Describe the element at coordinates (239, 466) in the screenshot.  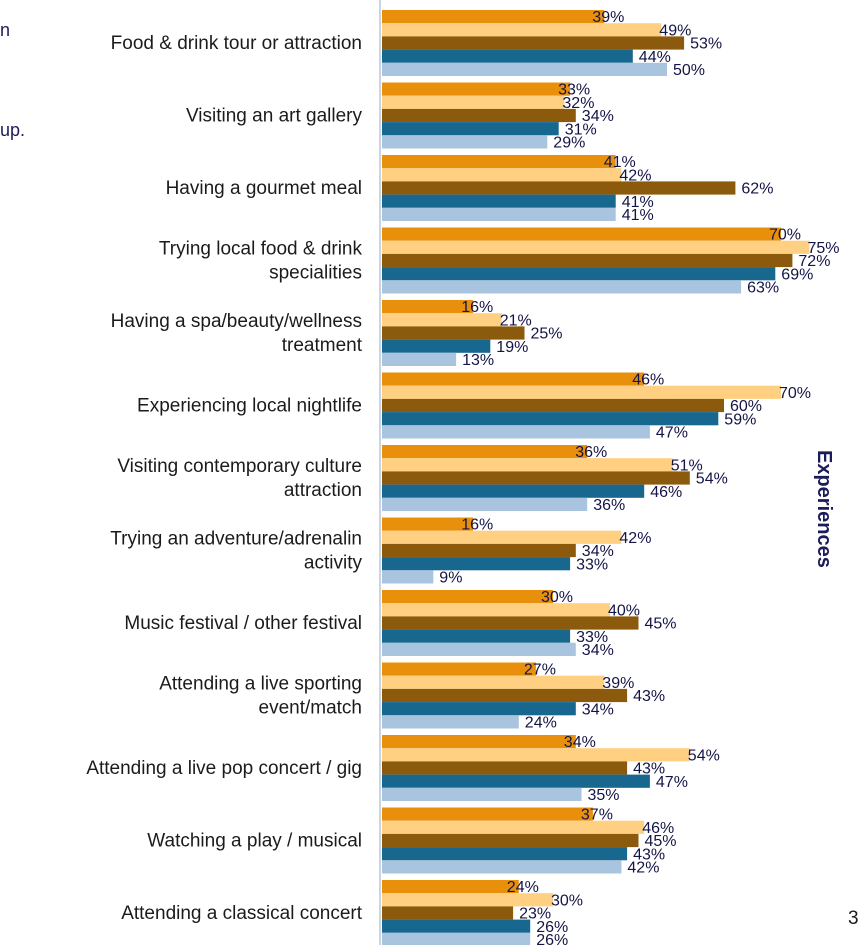
I see `category-label: Visiting contemporary culture` at that location.